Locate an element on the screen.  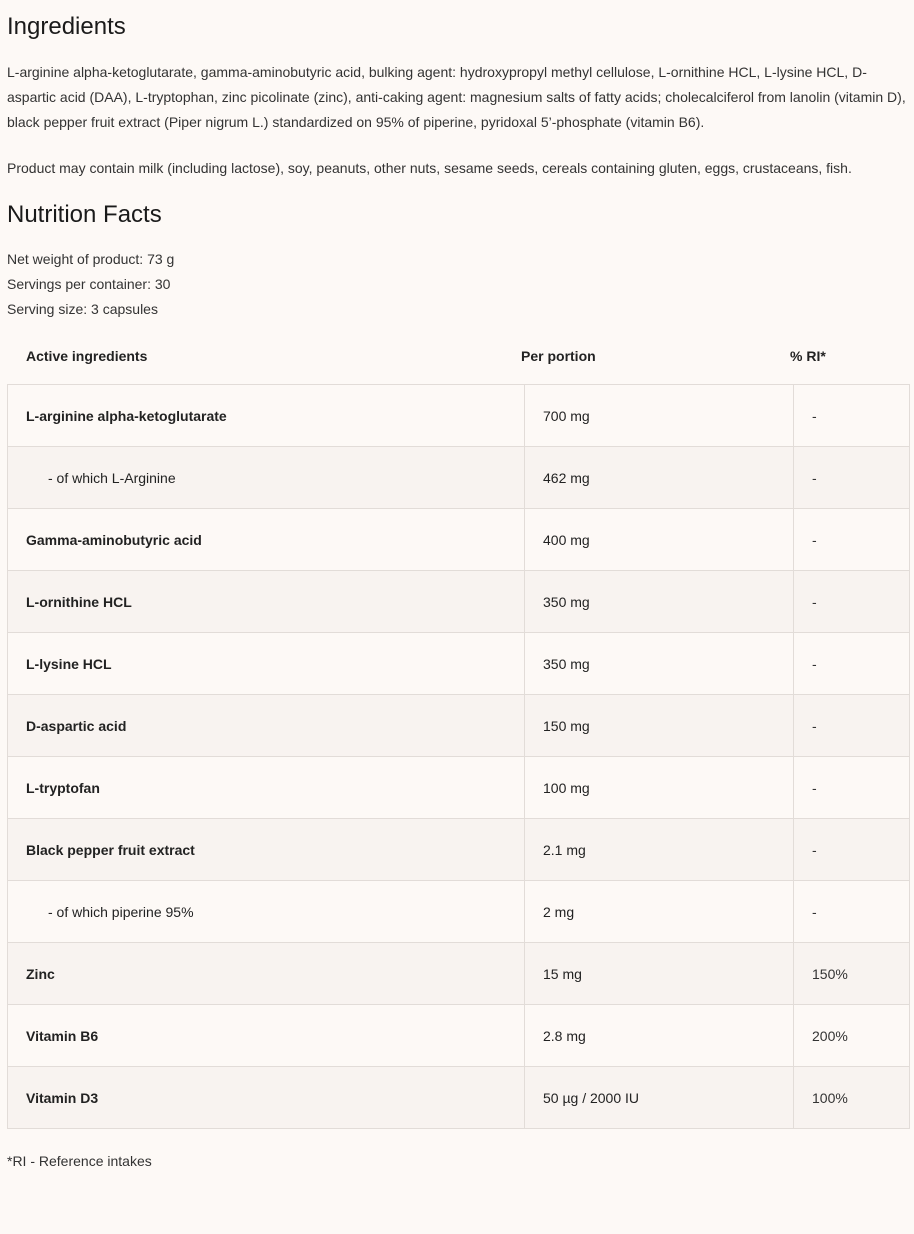
ingredient-name: Gamma-aminobutyric acid is located at coordinates (266, 539).